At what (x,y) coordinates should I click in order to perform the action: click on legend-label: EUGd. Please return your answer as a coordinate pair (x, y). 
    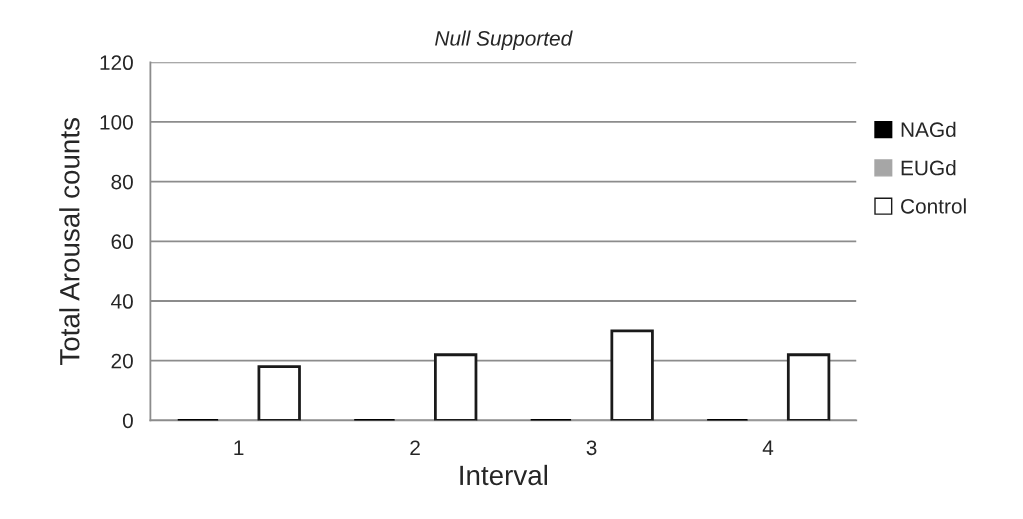
    Looking at the image, I should click on (928, 168).